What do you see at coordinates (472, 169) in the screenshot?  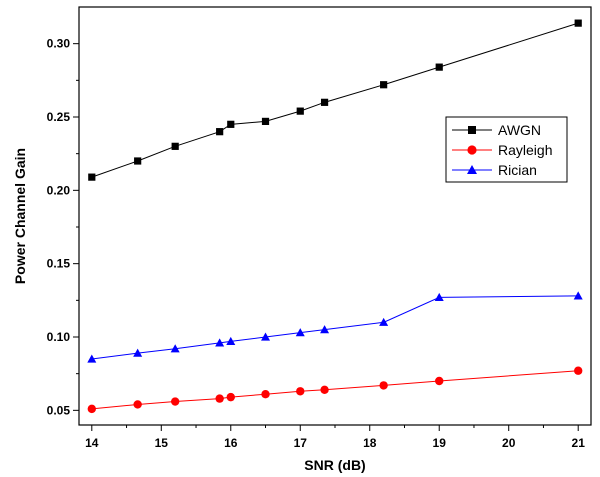 I see `legend-marker-rician` at bounding box center [472, 169].